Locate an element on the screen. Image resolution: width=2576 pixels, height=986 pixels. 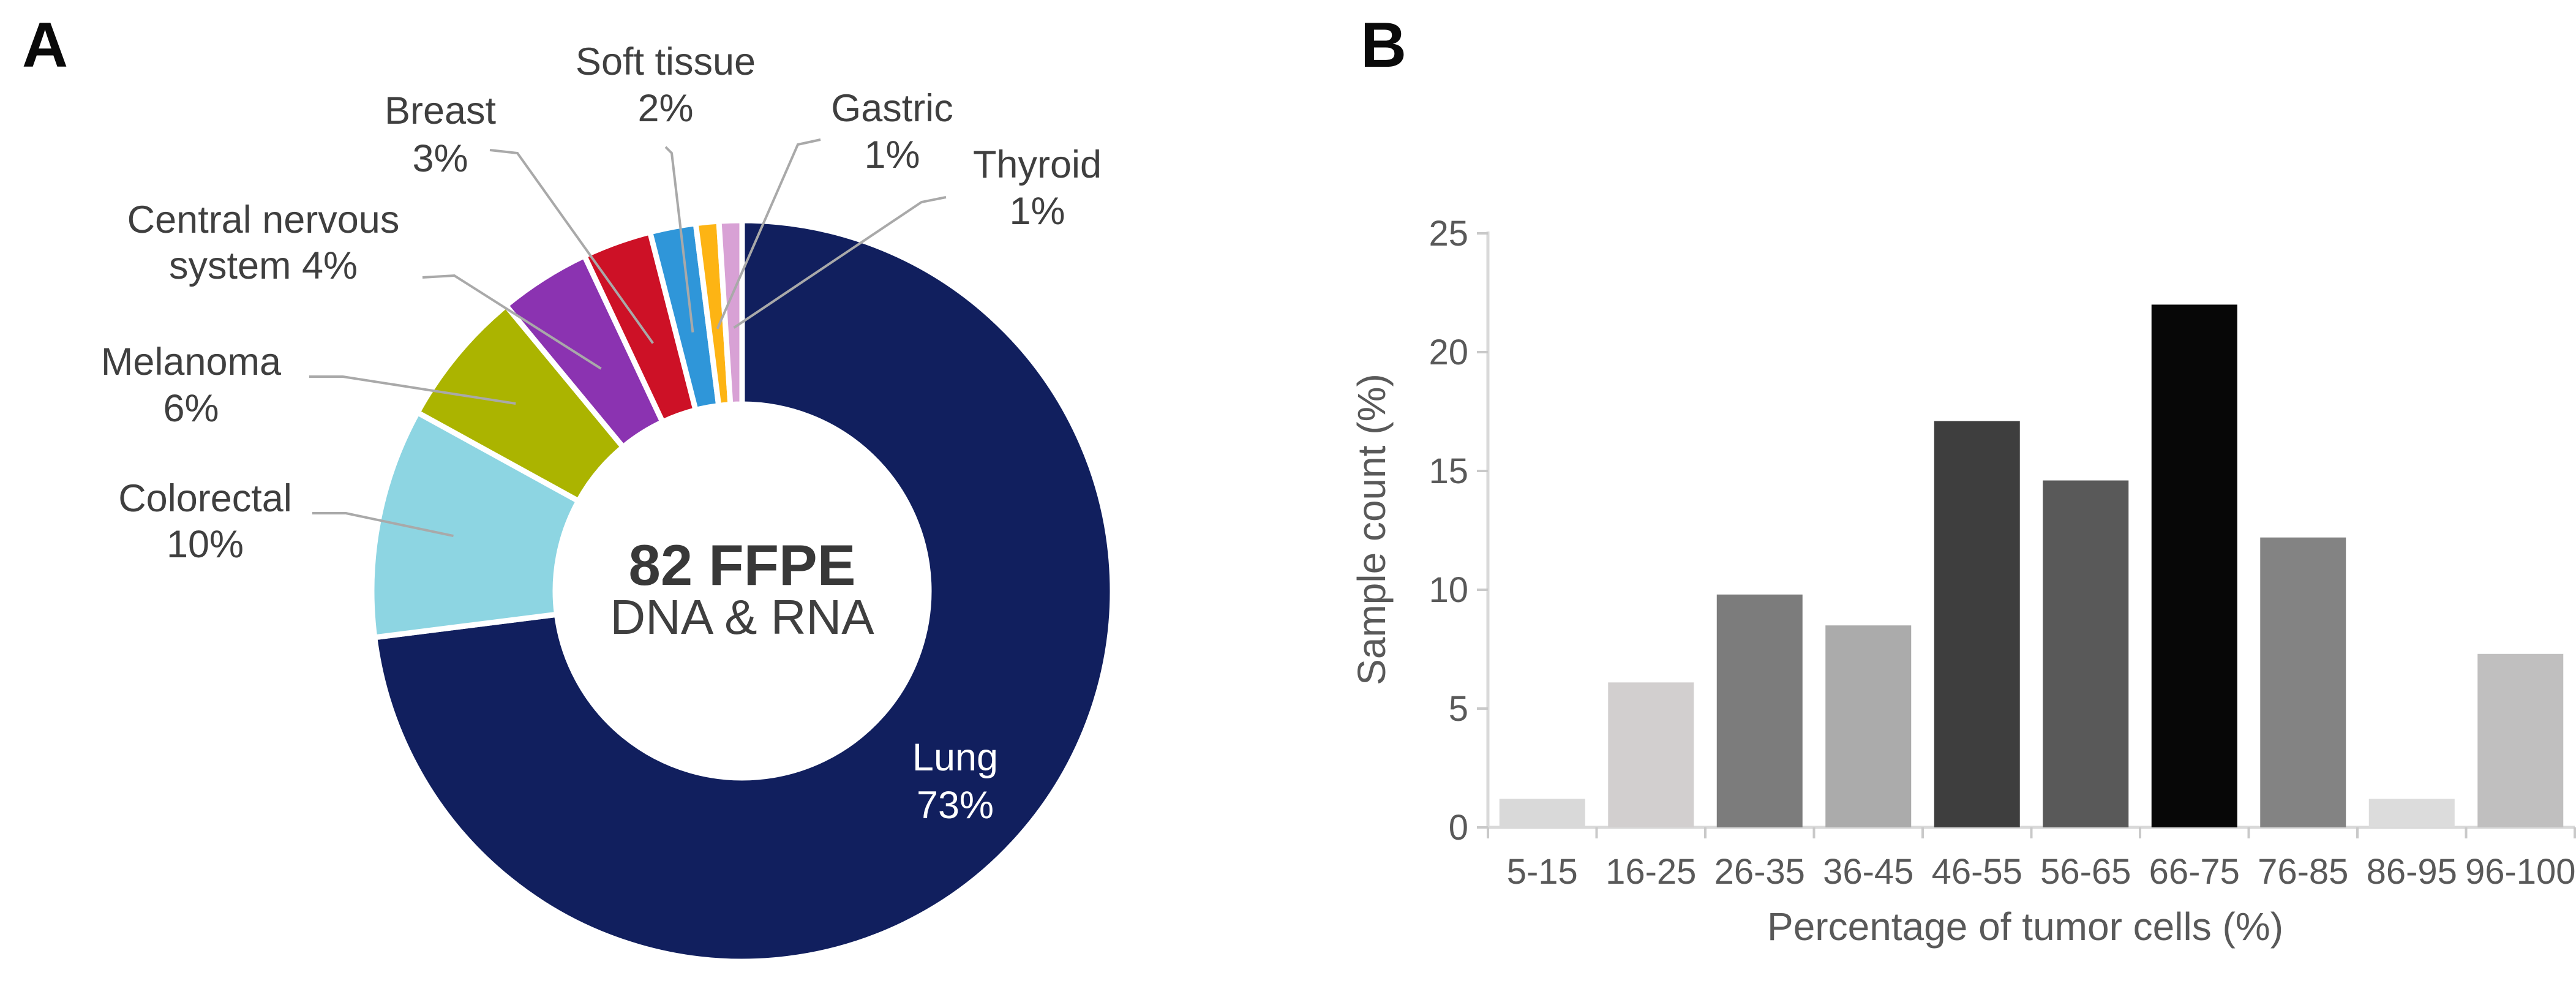
donut-label-melanoma-line1: Melanoma is located at coordinates (191, 362).